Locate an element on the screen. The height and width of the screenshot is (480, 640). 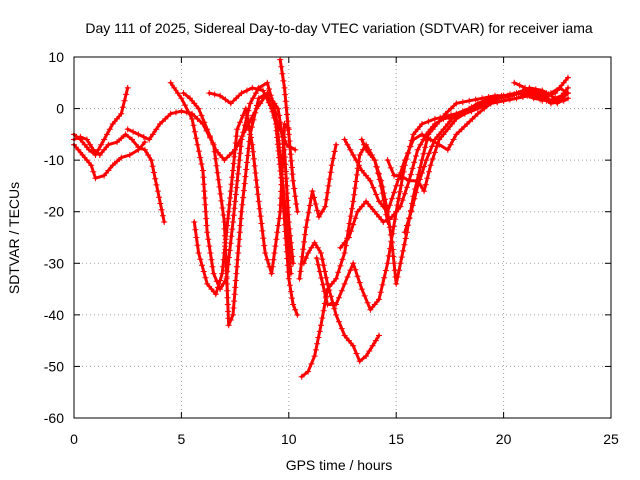
x-tick-label: 10 is located at coordinates (289, 439).